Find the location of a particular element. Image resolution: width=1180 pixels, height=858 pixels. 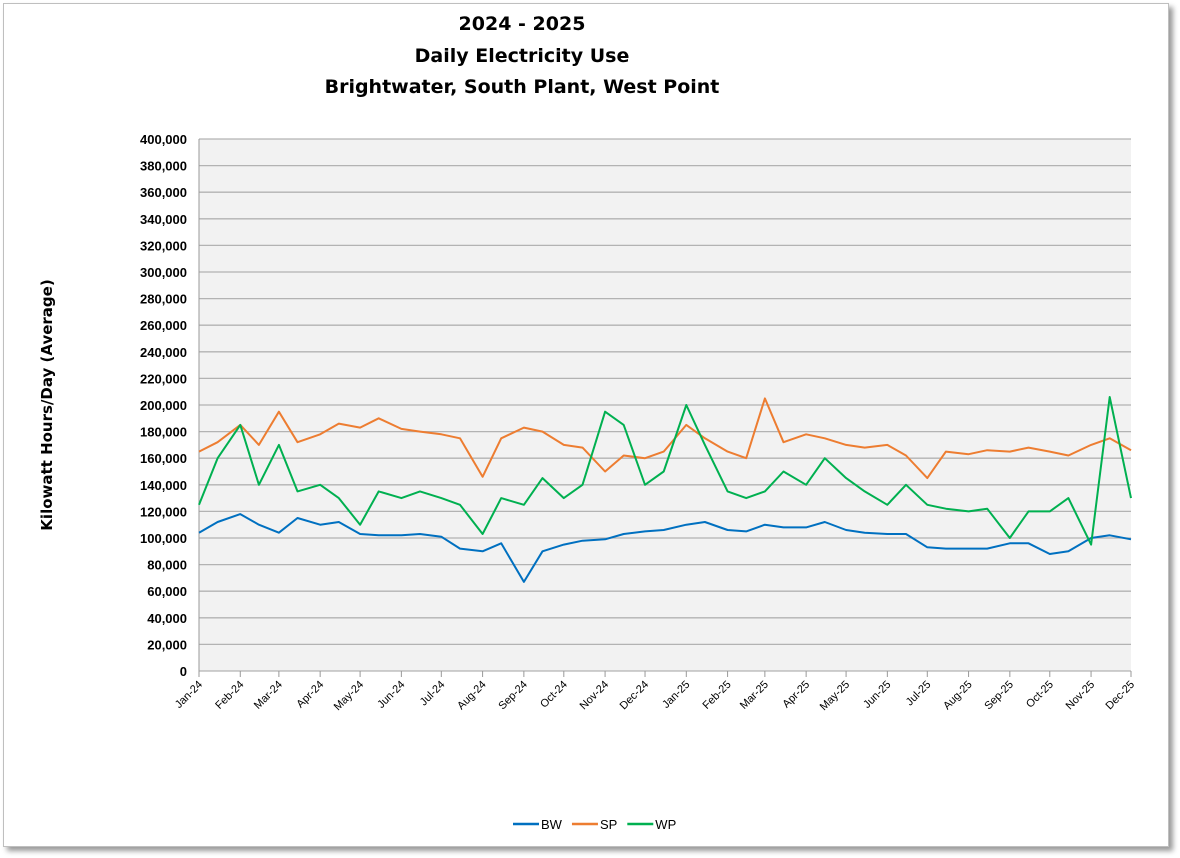

x-tick-label: Feb-24 is located at coordinates (229, 695).